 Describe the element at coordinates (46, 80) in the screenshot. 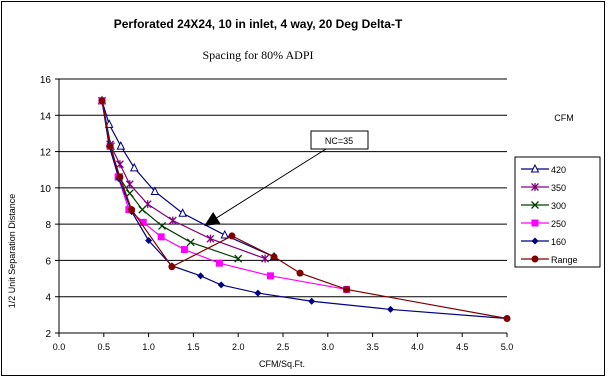

I see `y-tick-label-7: 16` at that location.